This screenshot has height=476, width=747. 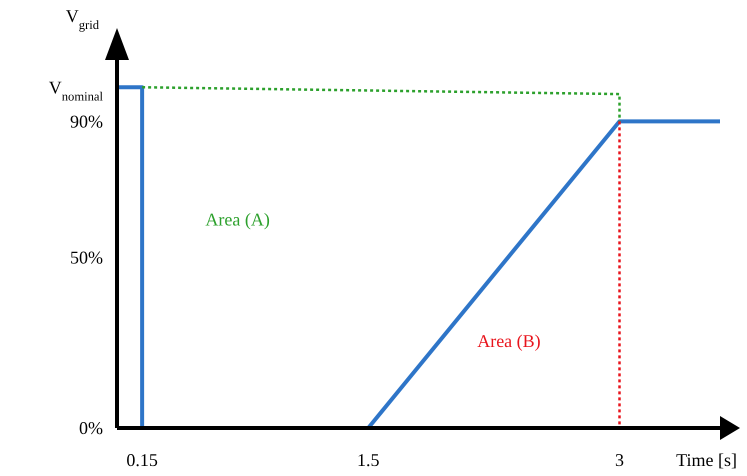 What do you see at coordinates (86, 121) in the screenshot?
I see `y-tick-label: 90%` at bounding box center [86, 121].